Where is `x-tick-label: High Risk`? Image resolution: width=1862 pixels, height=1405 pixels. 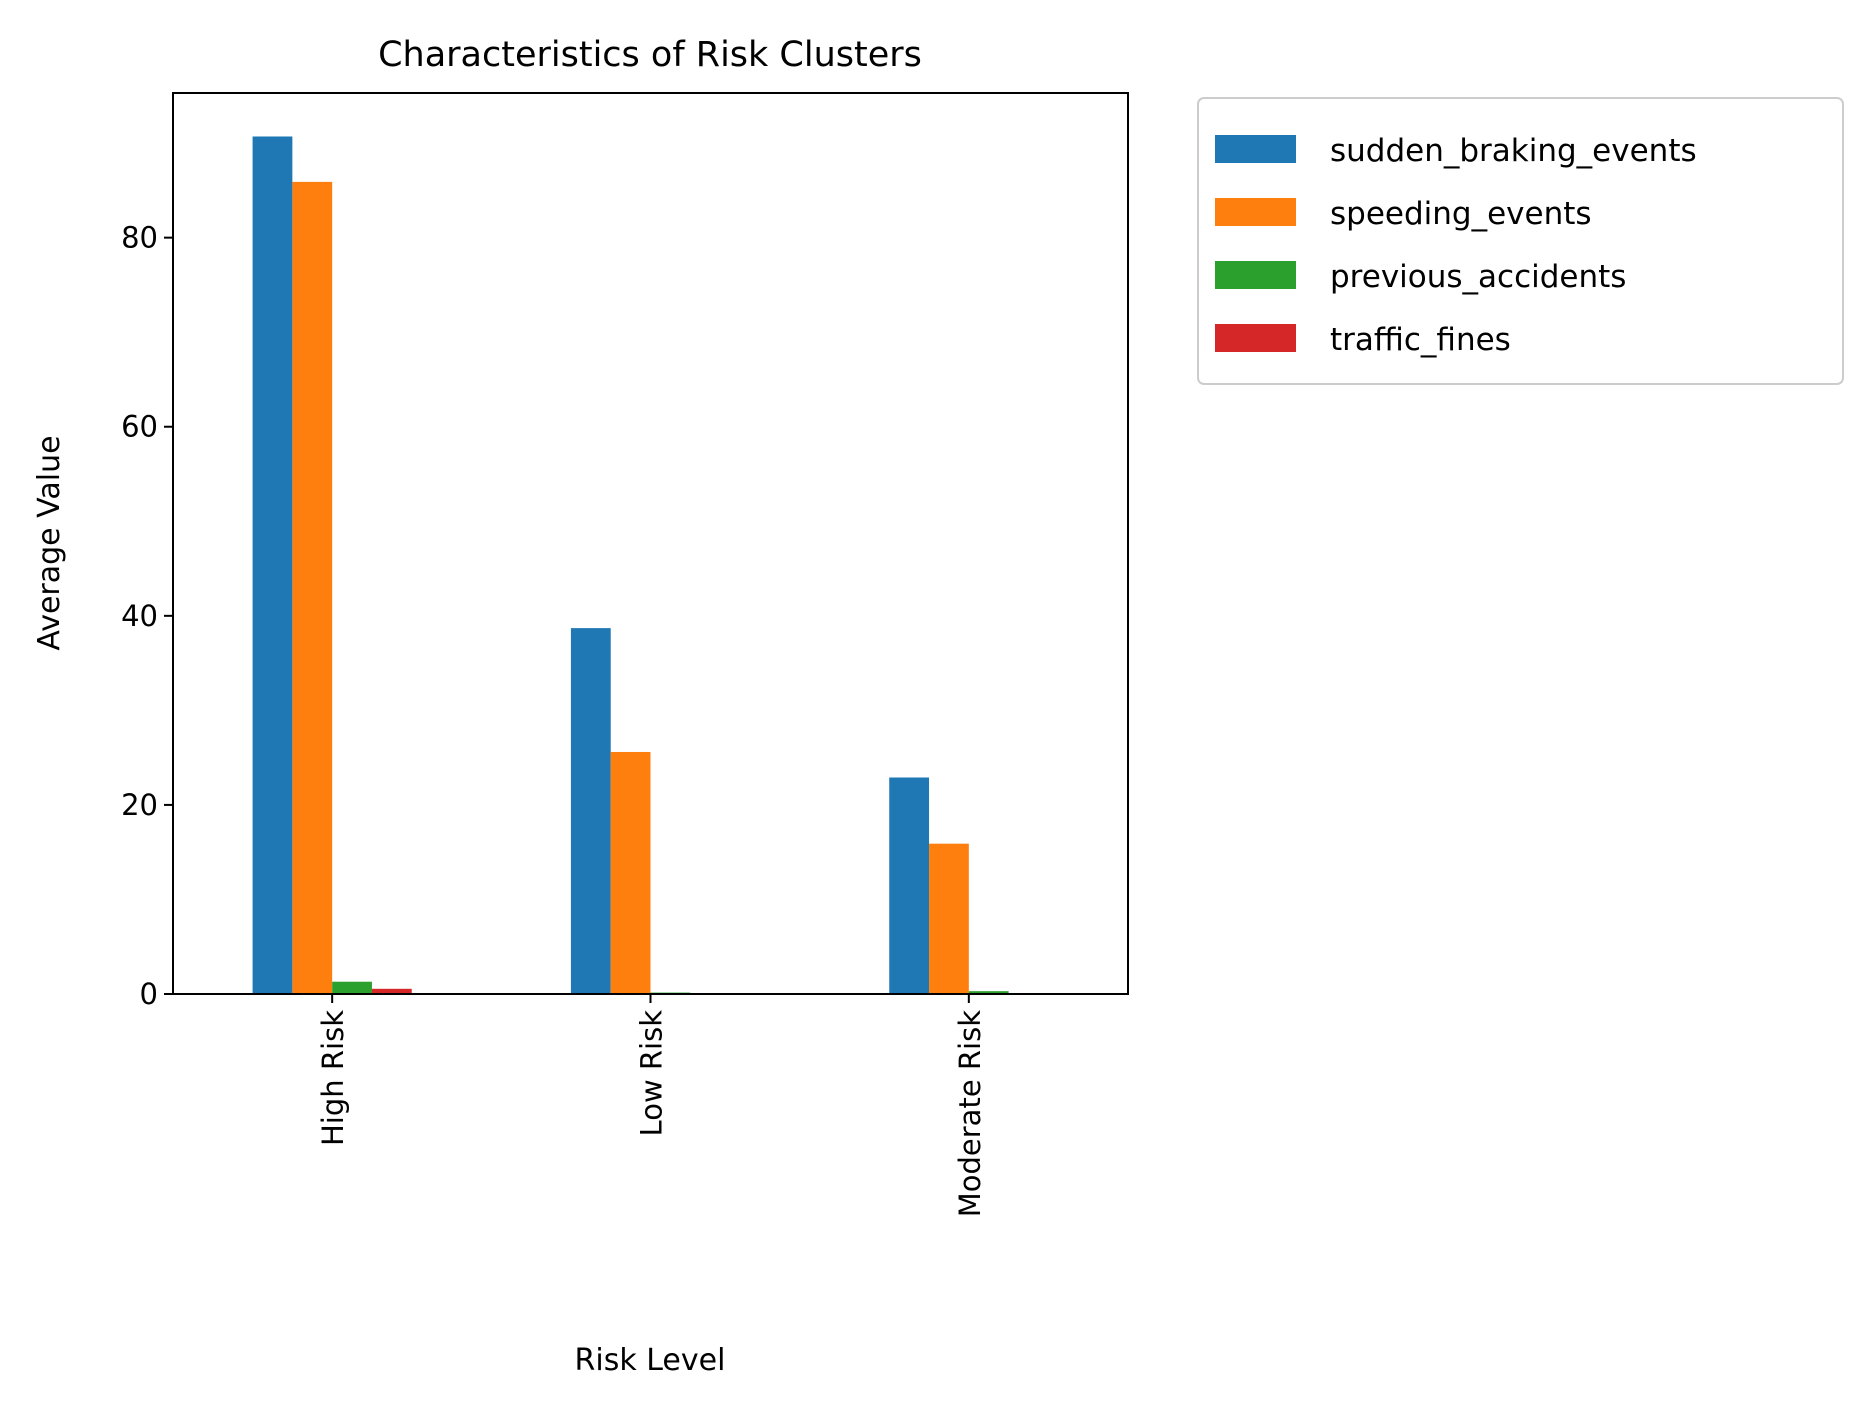
x-tick-label: High Risk is located at coordinates (333, 1078).